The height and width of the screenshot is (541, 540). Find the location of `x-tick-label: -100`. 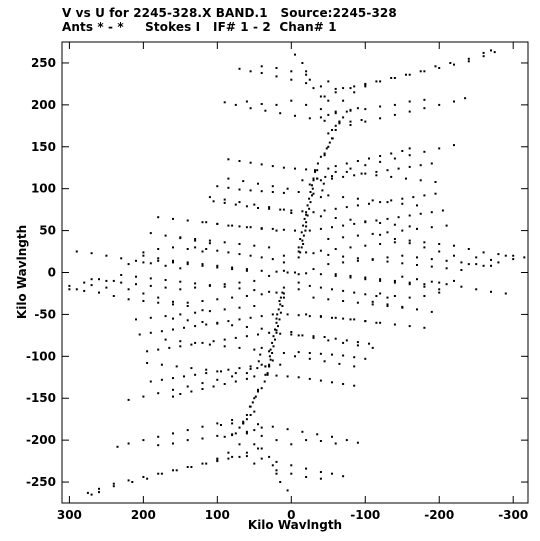

x-tick-label: -100 is located at coordinates (365, 515).